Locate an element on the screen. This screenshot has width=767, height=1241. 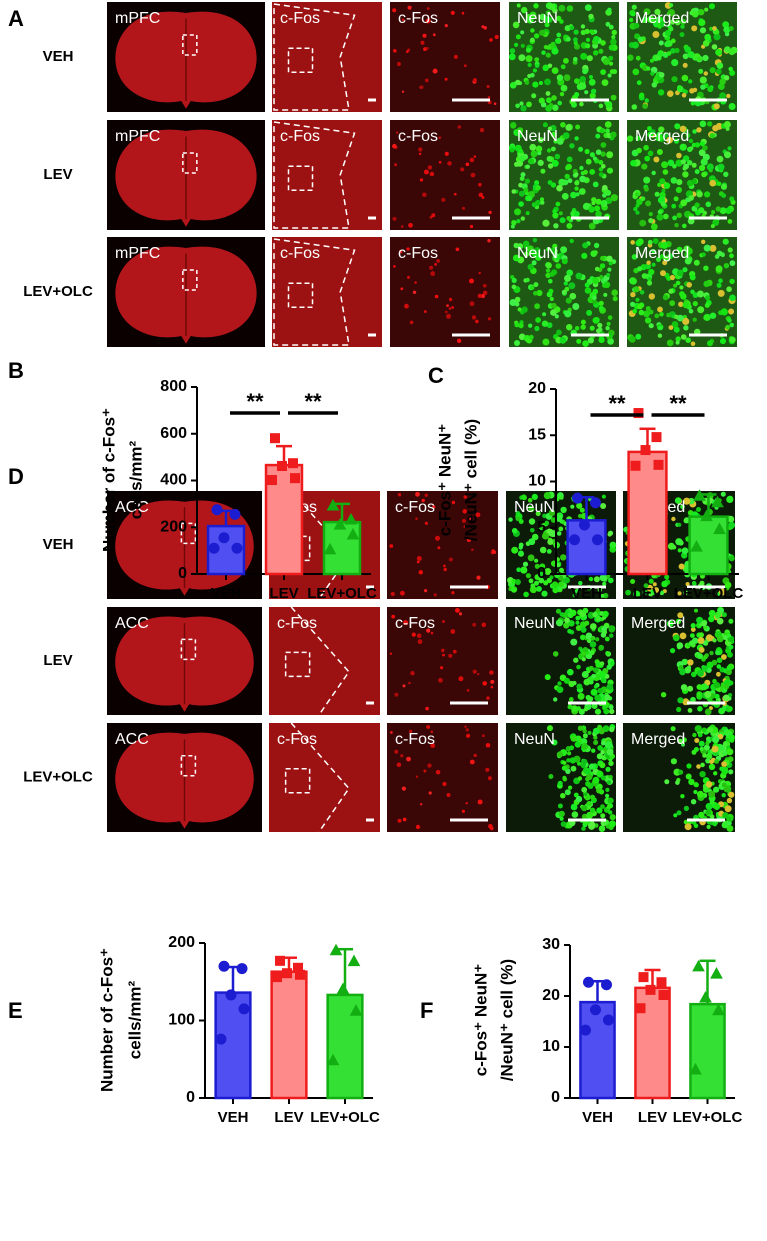
micrograph: NeuN is located at coordinates (564, 292).